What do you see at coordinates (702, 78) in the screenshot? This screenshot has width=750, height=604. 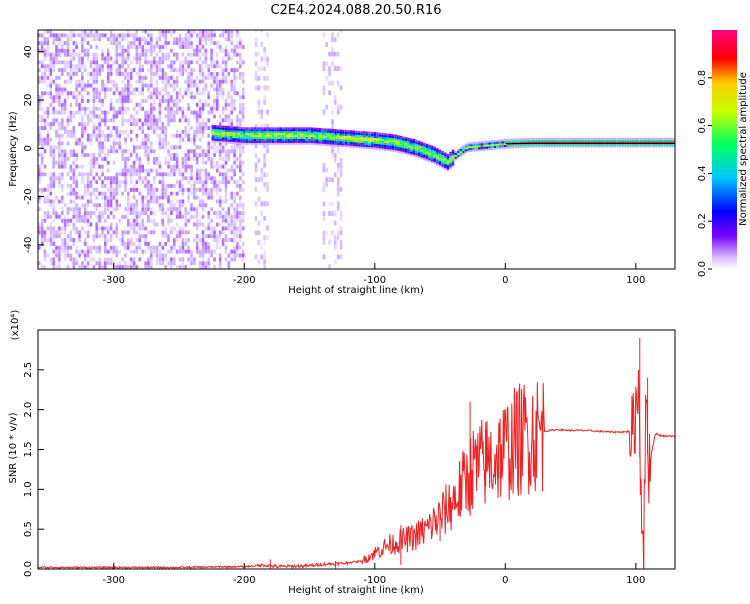 I see `colorbar-tick-label: 0.8` at bounding box center [702, 78].